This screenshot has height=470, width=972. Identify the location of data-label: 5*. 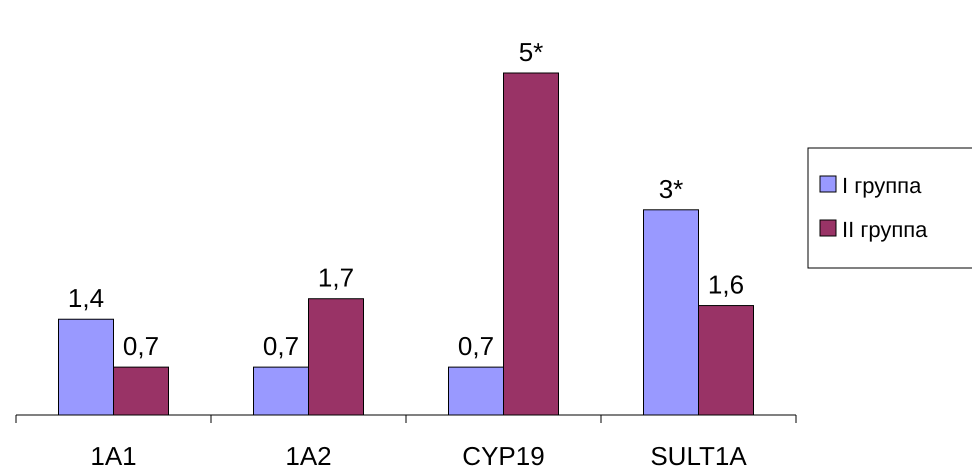
(531, 52).